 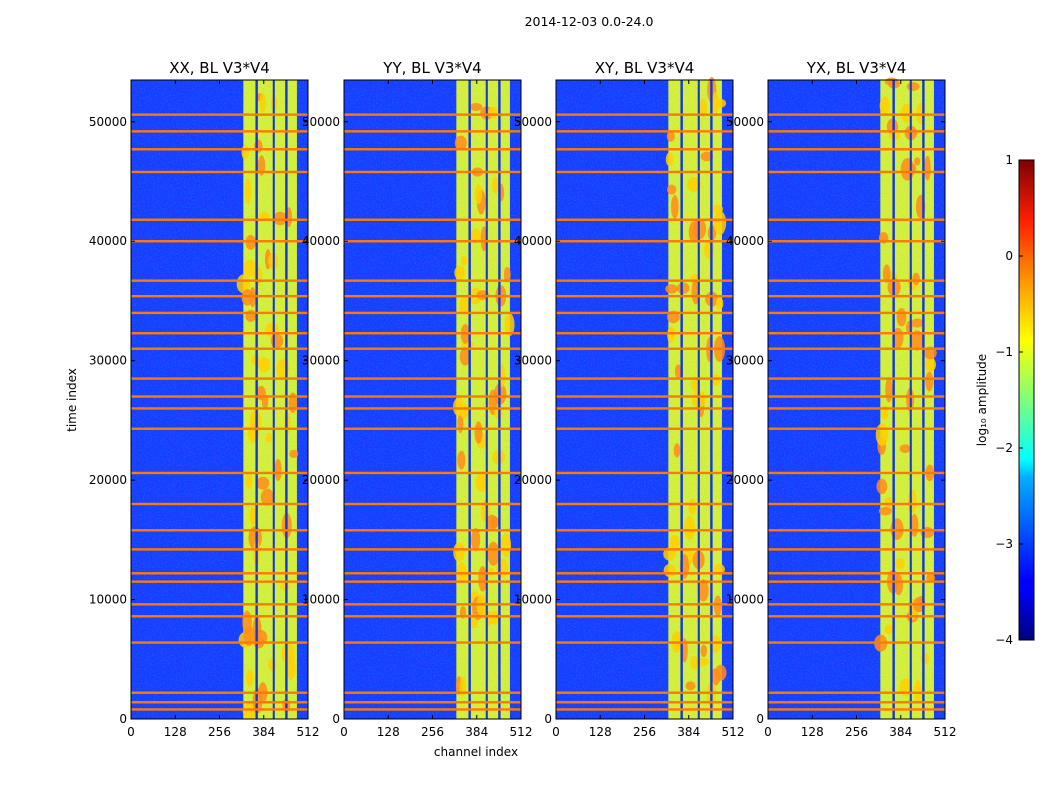 What do you see at coordinates (219, 68) in the screenshot?
I see `panel-title: XX, BL V3*V4` at bounding box center [219, 68].